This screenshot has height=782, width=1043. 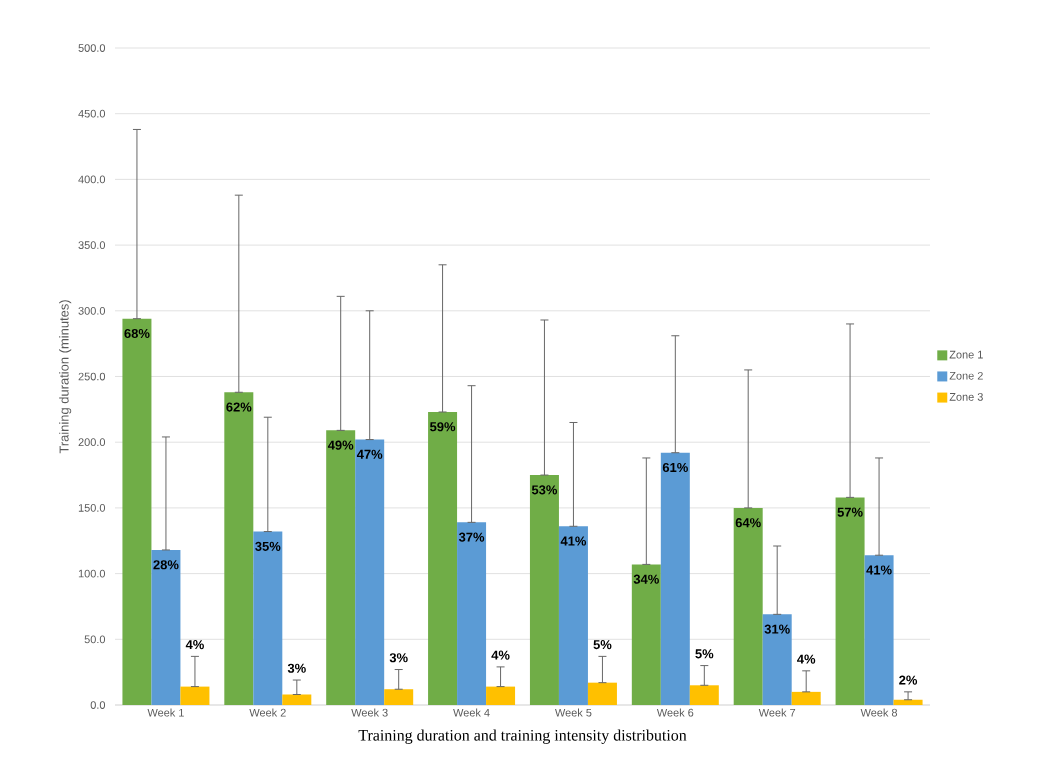 What do you see at coordinates (92, 179) in the screenshot?
I see `y-tick-label: 400.0` at bounding box center [92, 179].